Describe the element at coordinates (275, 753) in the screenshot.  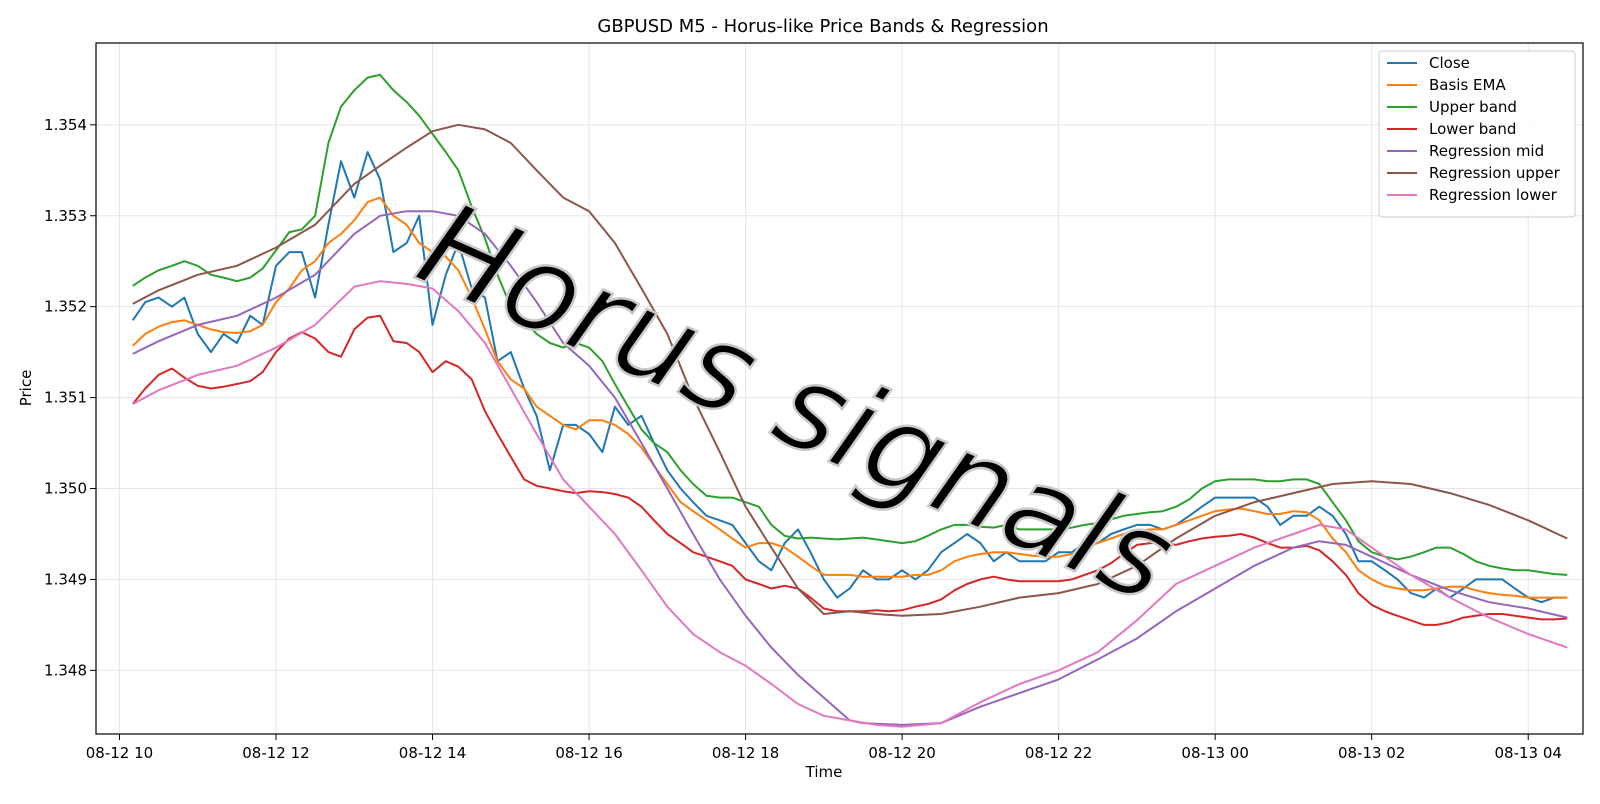
I see `x-tick-label: 08-12 12` at that location.